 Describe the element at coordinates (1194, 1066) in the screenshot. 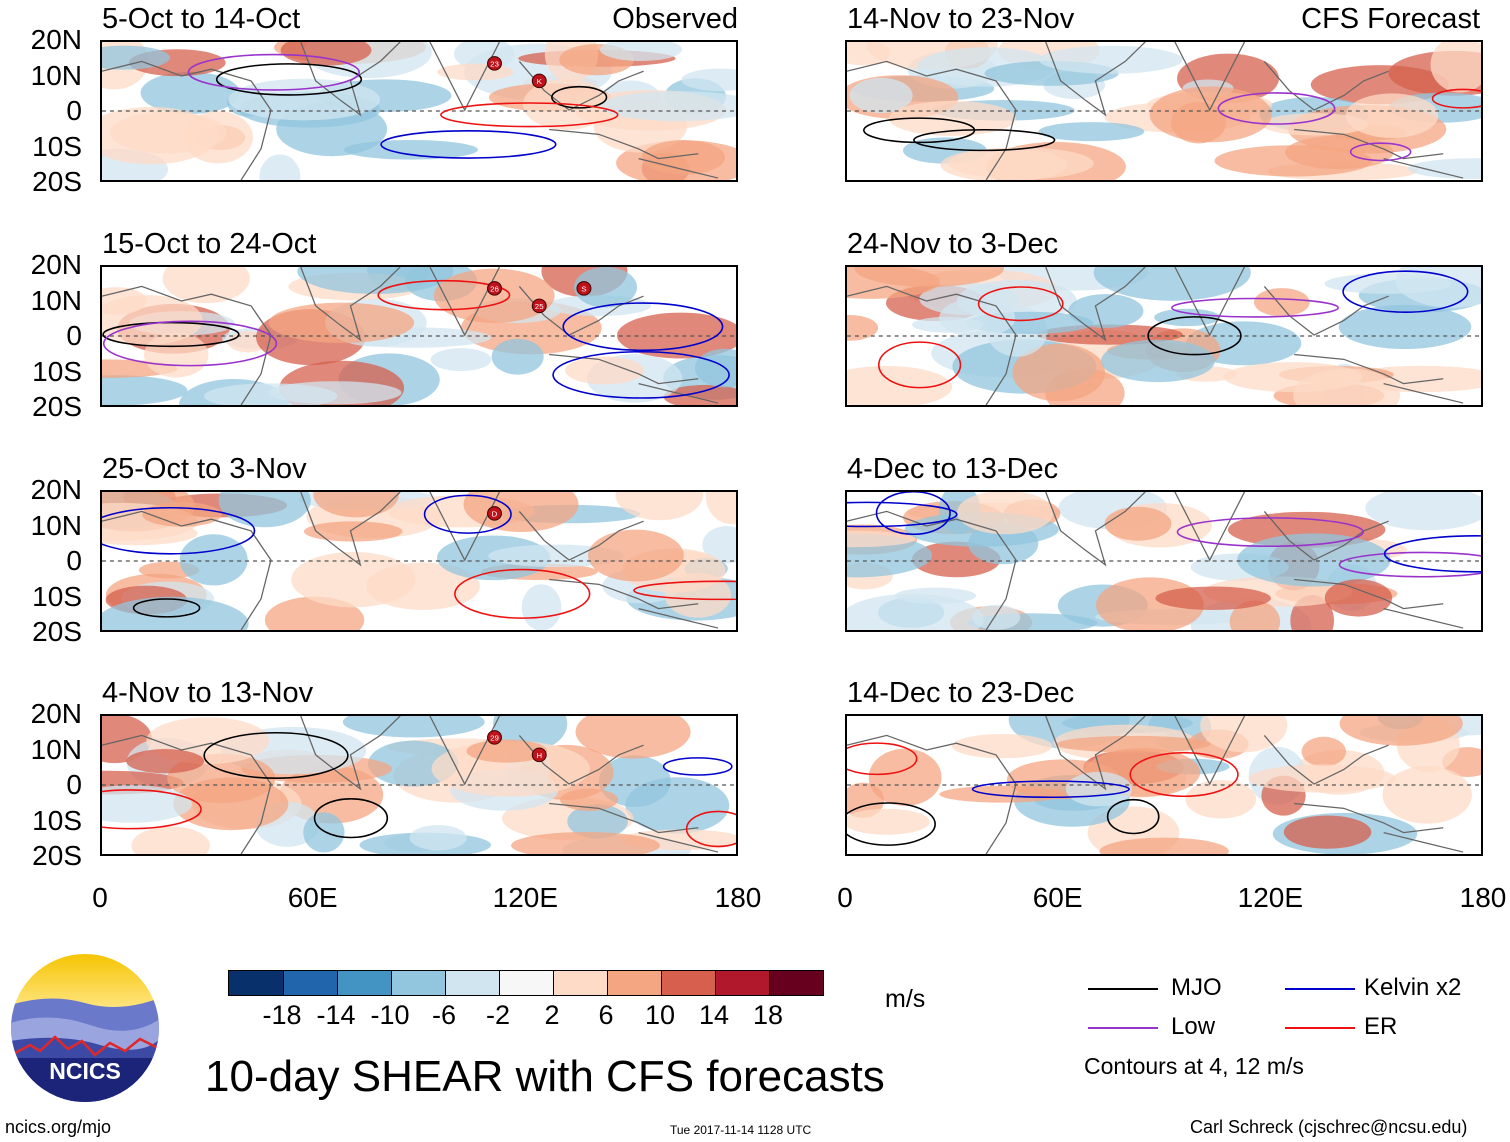

I see `legend-note: Contours at 4, 12 m/s` at that location.